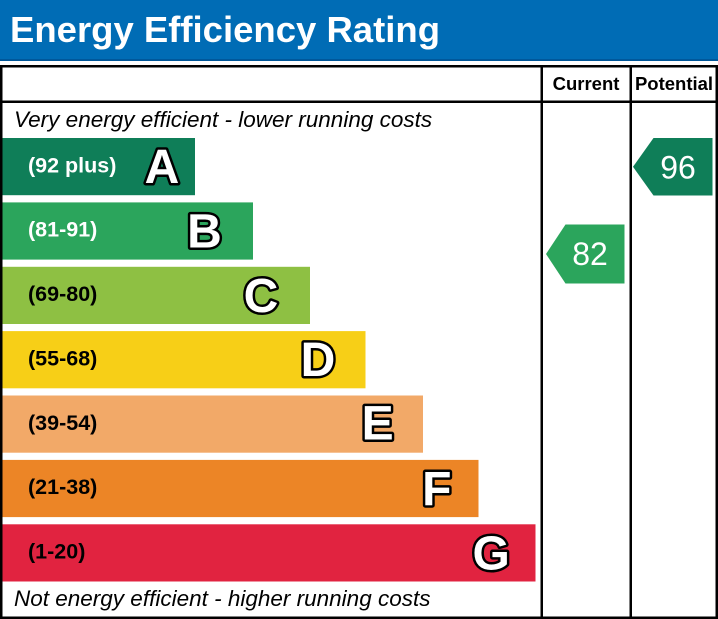  I want to click on svg-text: (92 plus), so click(72, 165).